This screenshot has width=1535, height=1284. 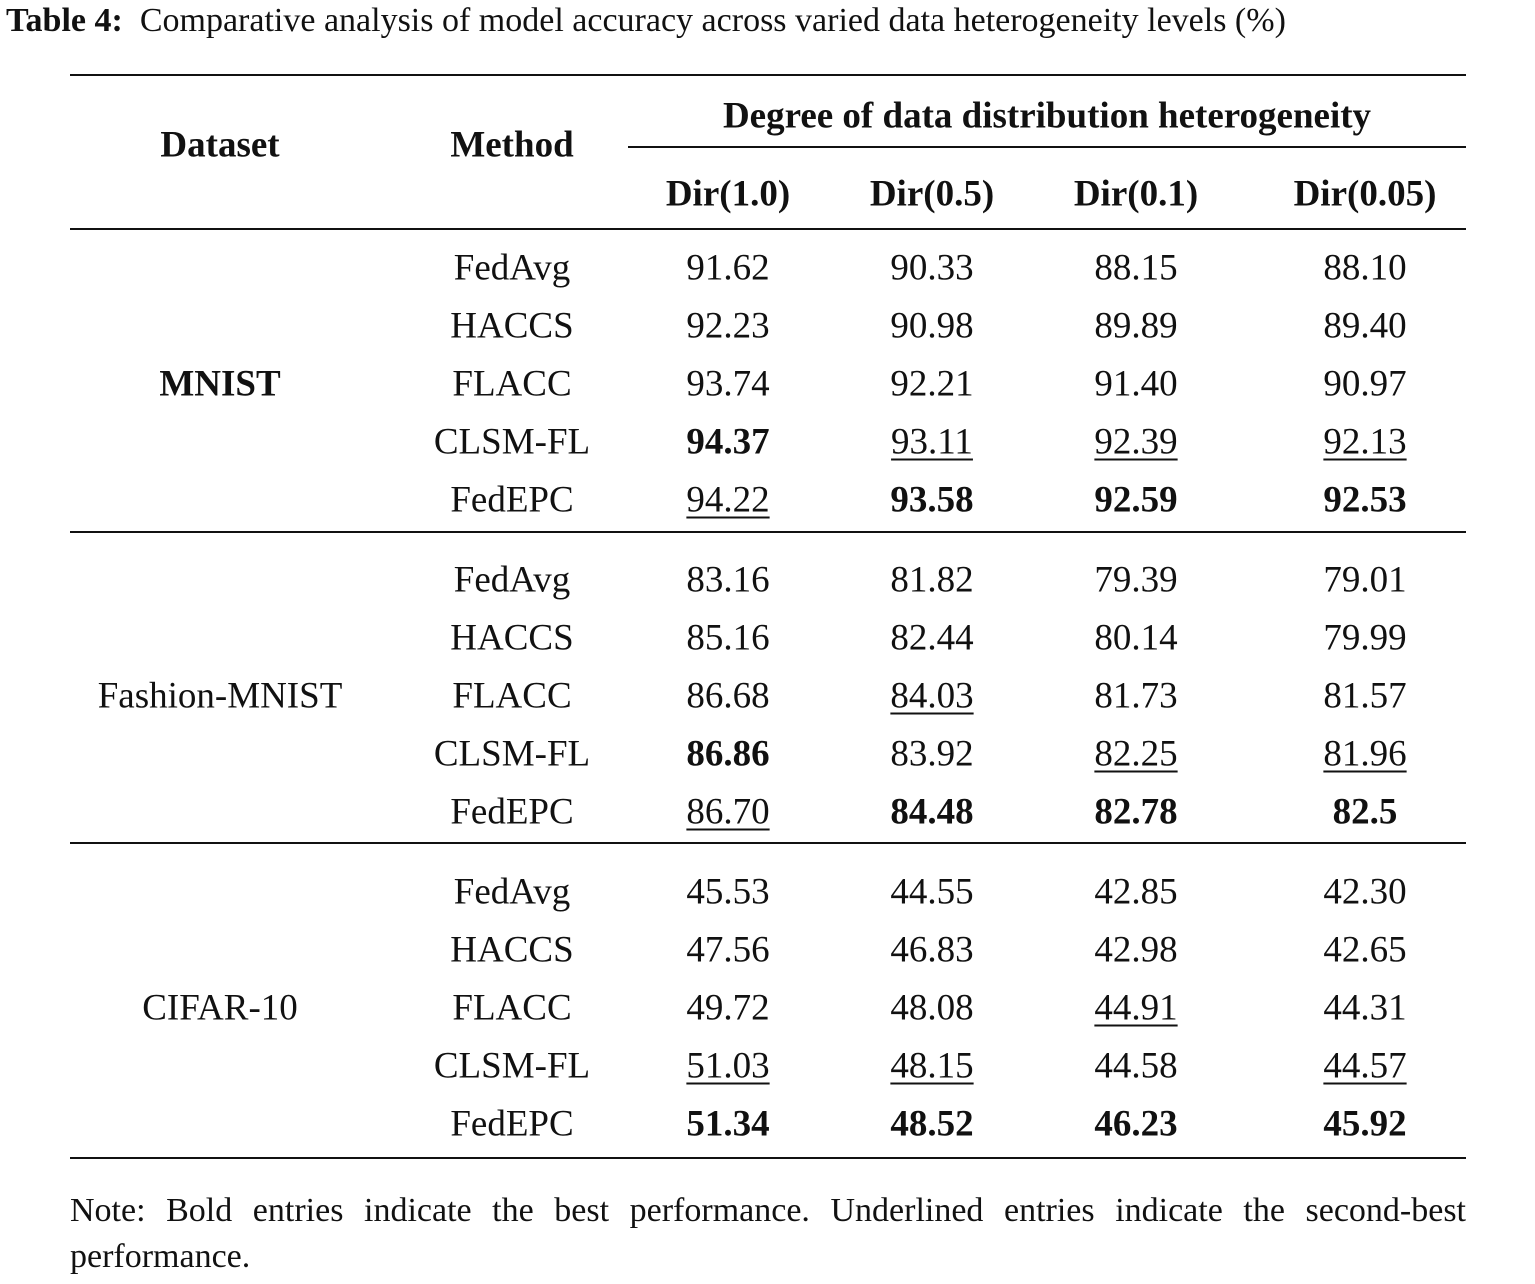 I want to click on cell-value: 51.03, so click(x=728, y=1066).